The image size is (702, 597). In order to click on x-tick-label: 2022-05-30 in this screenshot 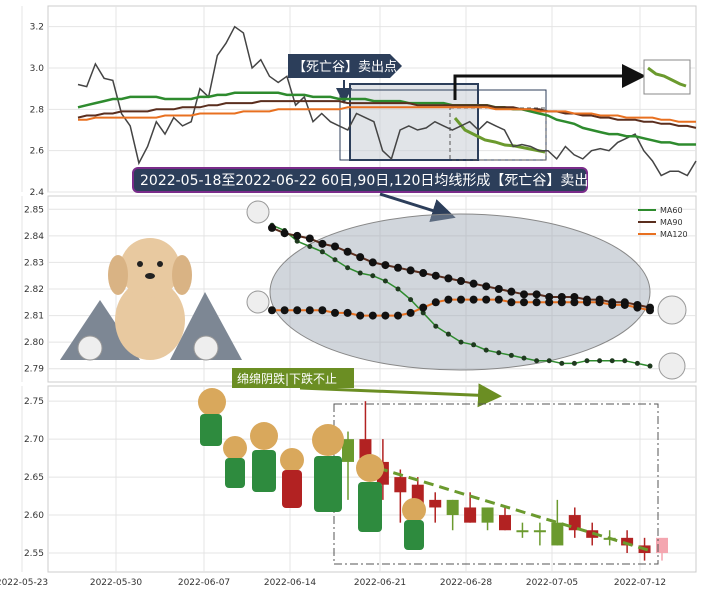, I will do `click(116, 583)`.